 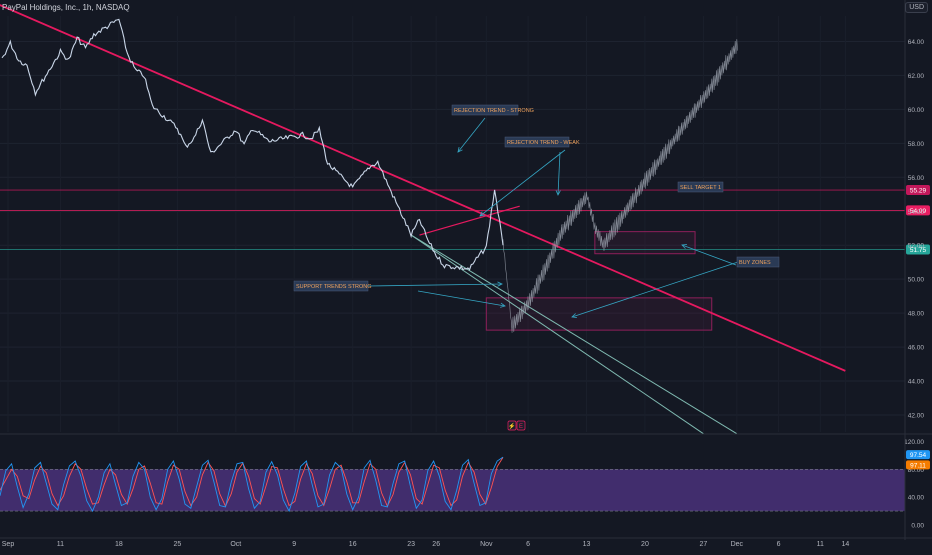 I want to click on price-levels: 55.29 54.09 51.75, so click(x=465, y=220).